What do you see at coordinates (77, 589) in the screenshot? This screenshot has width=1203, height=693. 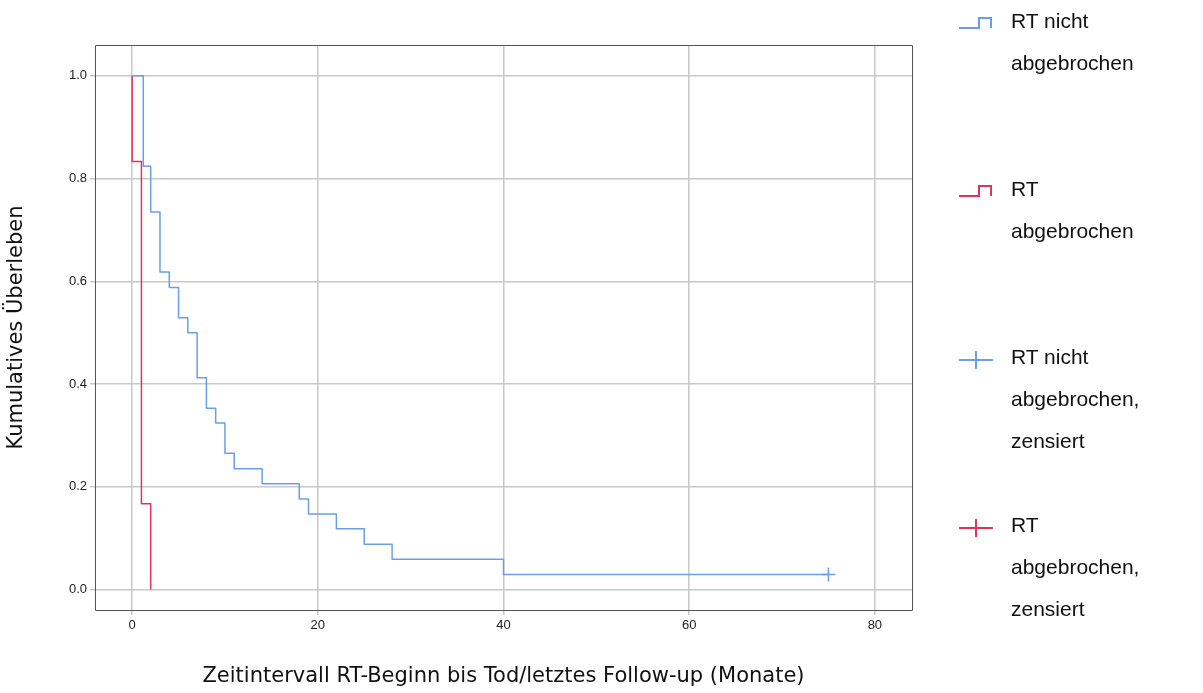 I see `y-tick-label: 0.0` at bounding box center [77, 589].